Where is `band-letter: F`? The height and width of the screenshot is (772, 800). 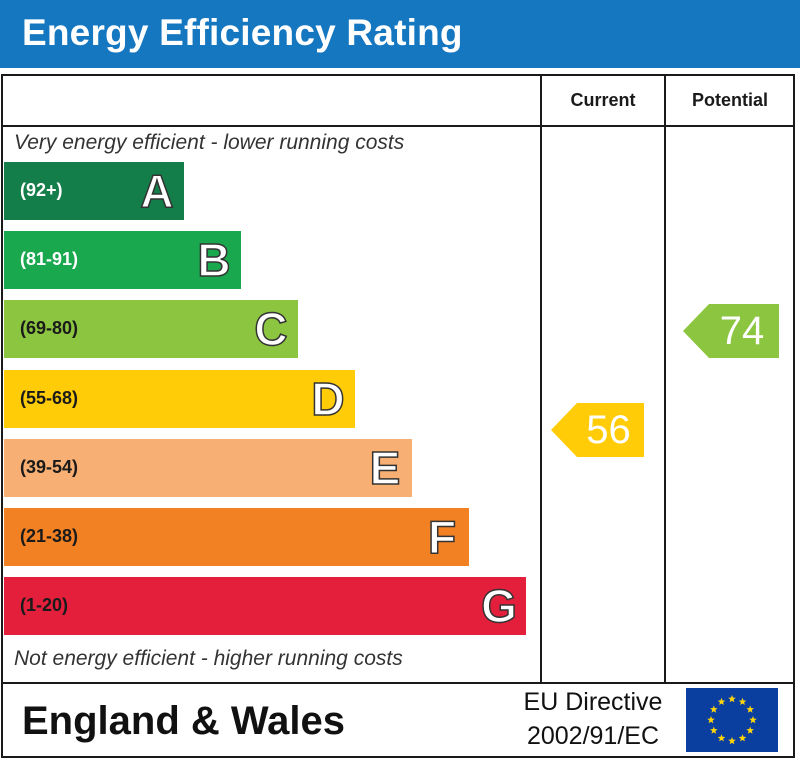
band-letter: F is located at coordinates (442, 537).